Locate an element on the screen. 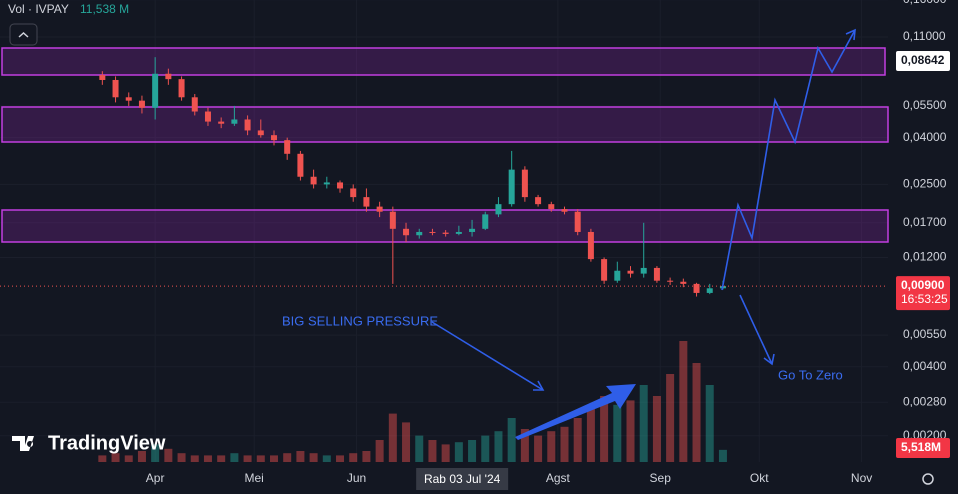 This screenshot has height=494, width=958. logo: TradingView is located at coordinates (89, 443).